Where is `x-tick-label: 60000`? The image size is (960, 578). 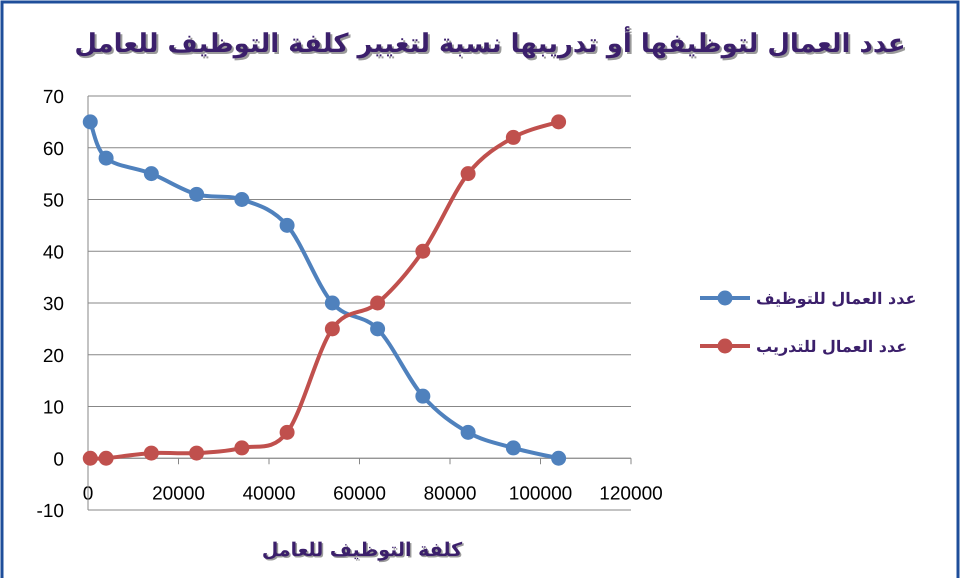 x-tick-label: 60000 is located at coordinates (359, 493).